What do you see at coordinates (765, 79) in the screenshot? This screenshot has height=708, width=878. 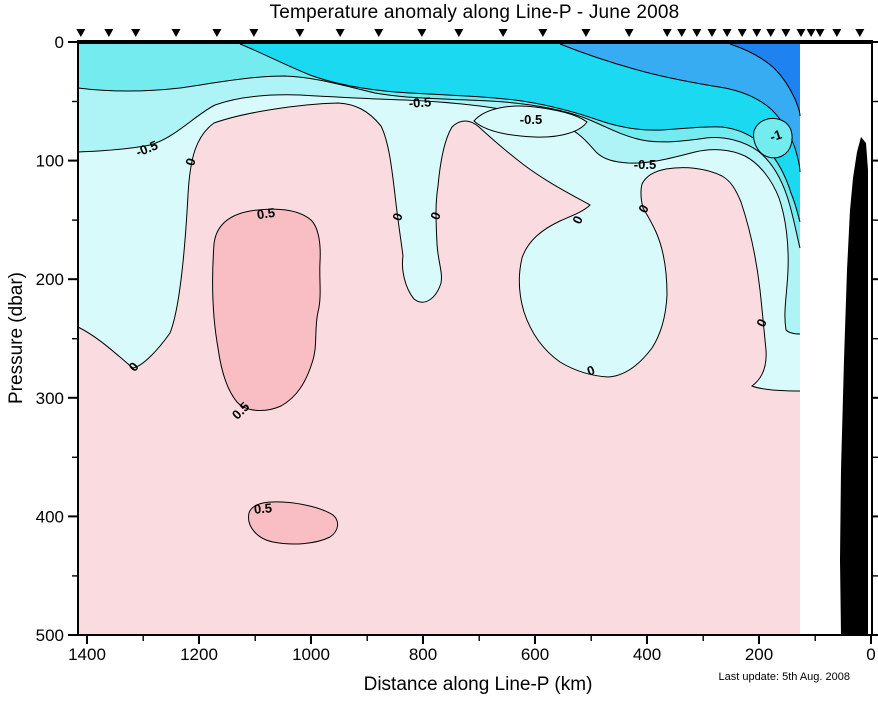 I see `band--2.5` at bounding box center [765, 79].